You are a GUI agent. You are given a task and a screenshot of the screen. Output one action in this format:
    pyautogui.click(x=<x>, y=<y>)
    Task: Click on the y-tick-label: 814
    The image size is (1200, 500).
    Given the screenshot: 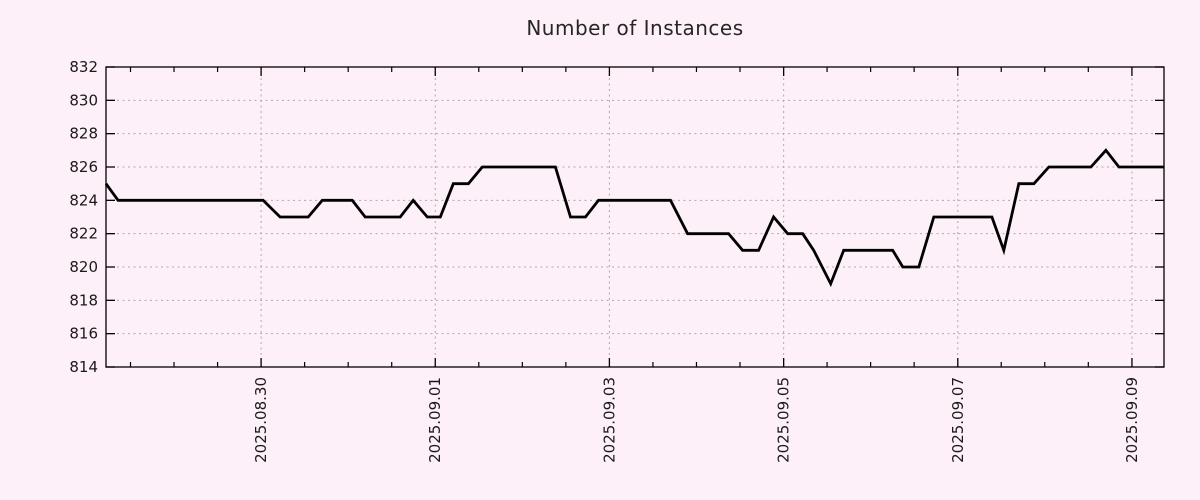 What is the action you would take?
    pyautogui.click(x=83, y=367)
    